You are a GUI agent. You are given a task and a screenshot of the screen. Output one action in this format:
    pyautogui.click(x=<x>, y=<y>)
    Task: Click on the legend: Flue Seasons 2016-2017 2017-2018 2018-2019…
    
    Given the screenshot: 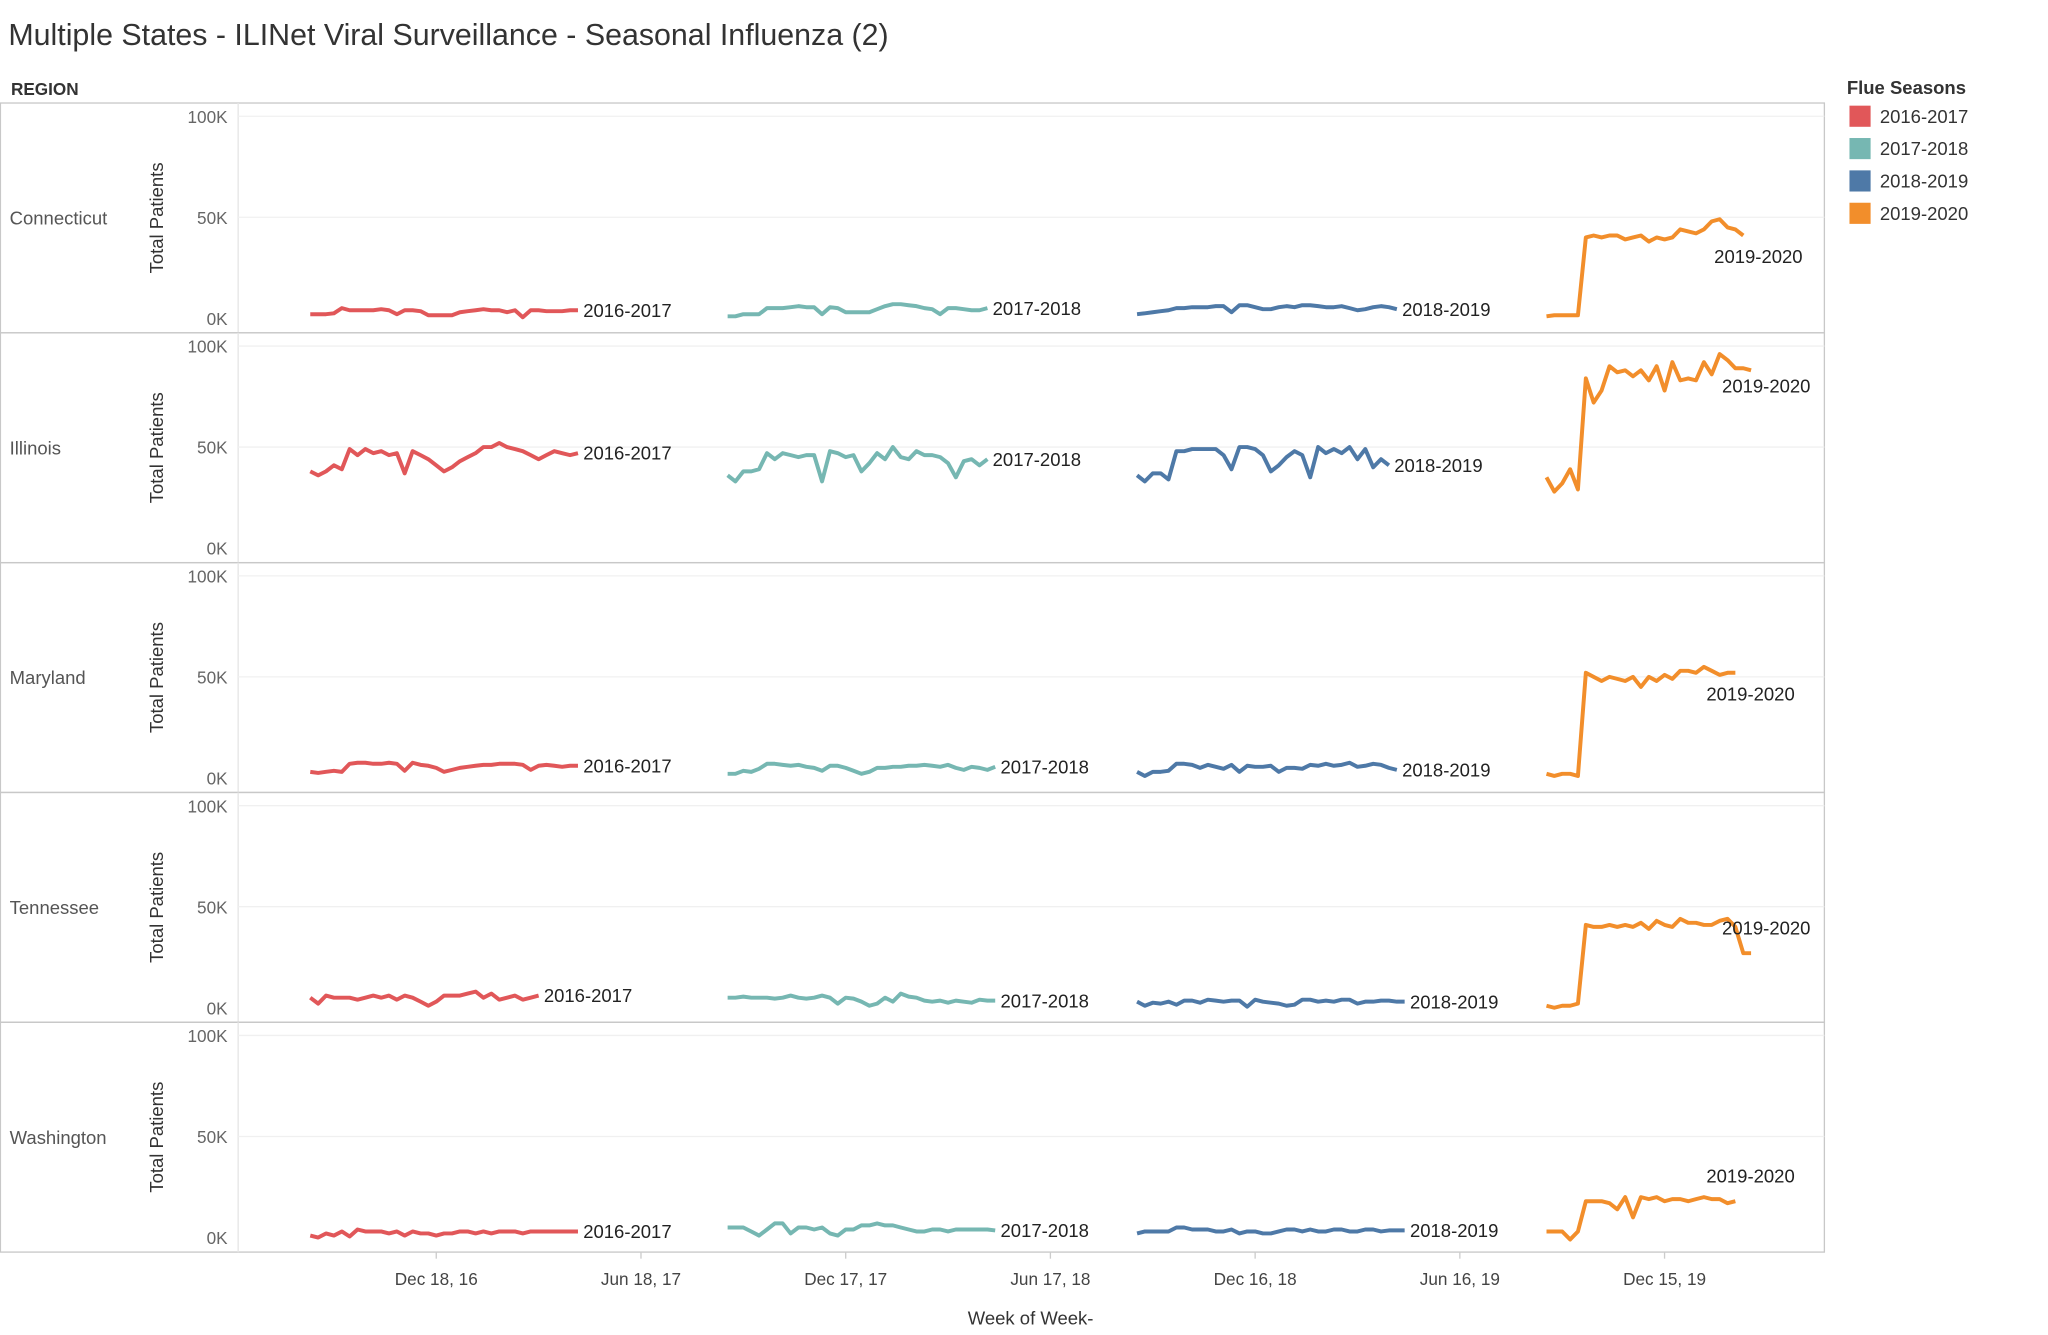 What is the action you would take?
    pyautogui.click(x=1907, y=150)
    